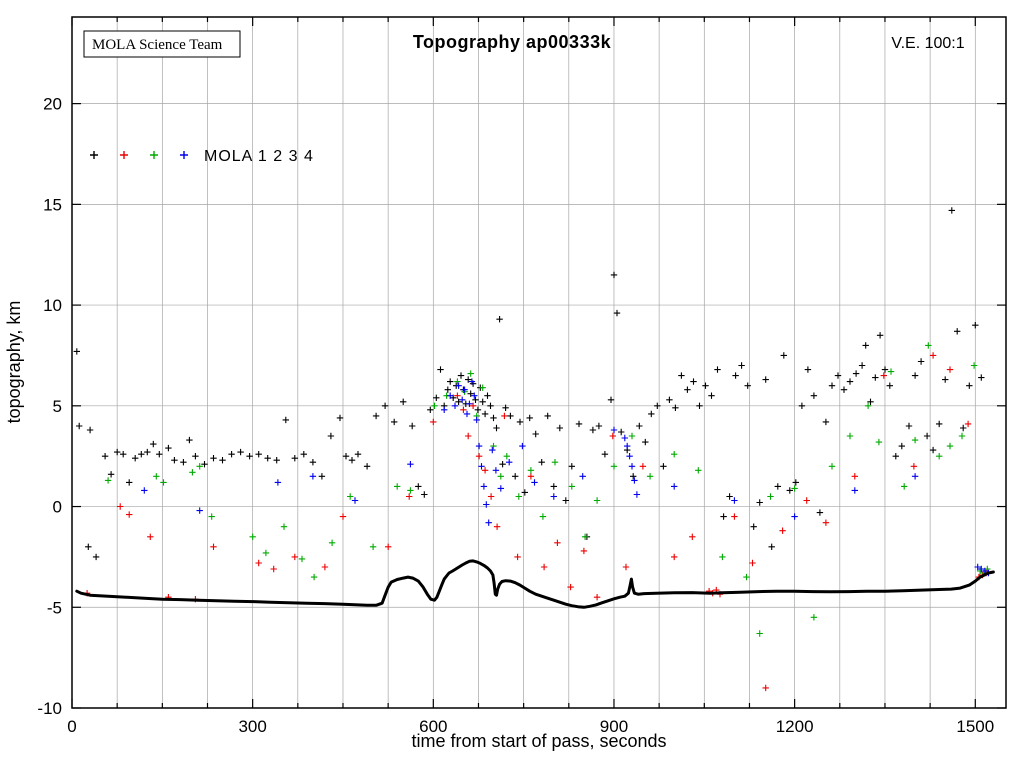  What do you see at coordinates (52, 204) in the screenshot?
I see `y-tick-label: 15` at bounding box center [52, 204].